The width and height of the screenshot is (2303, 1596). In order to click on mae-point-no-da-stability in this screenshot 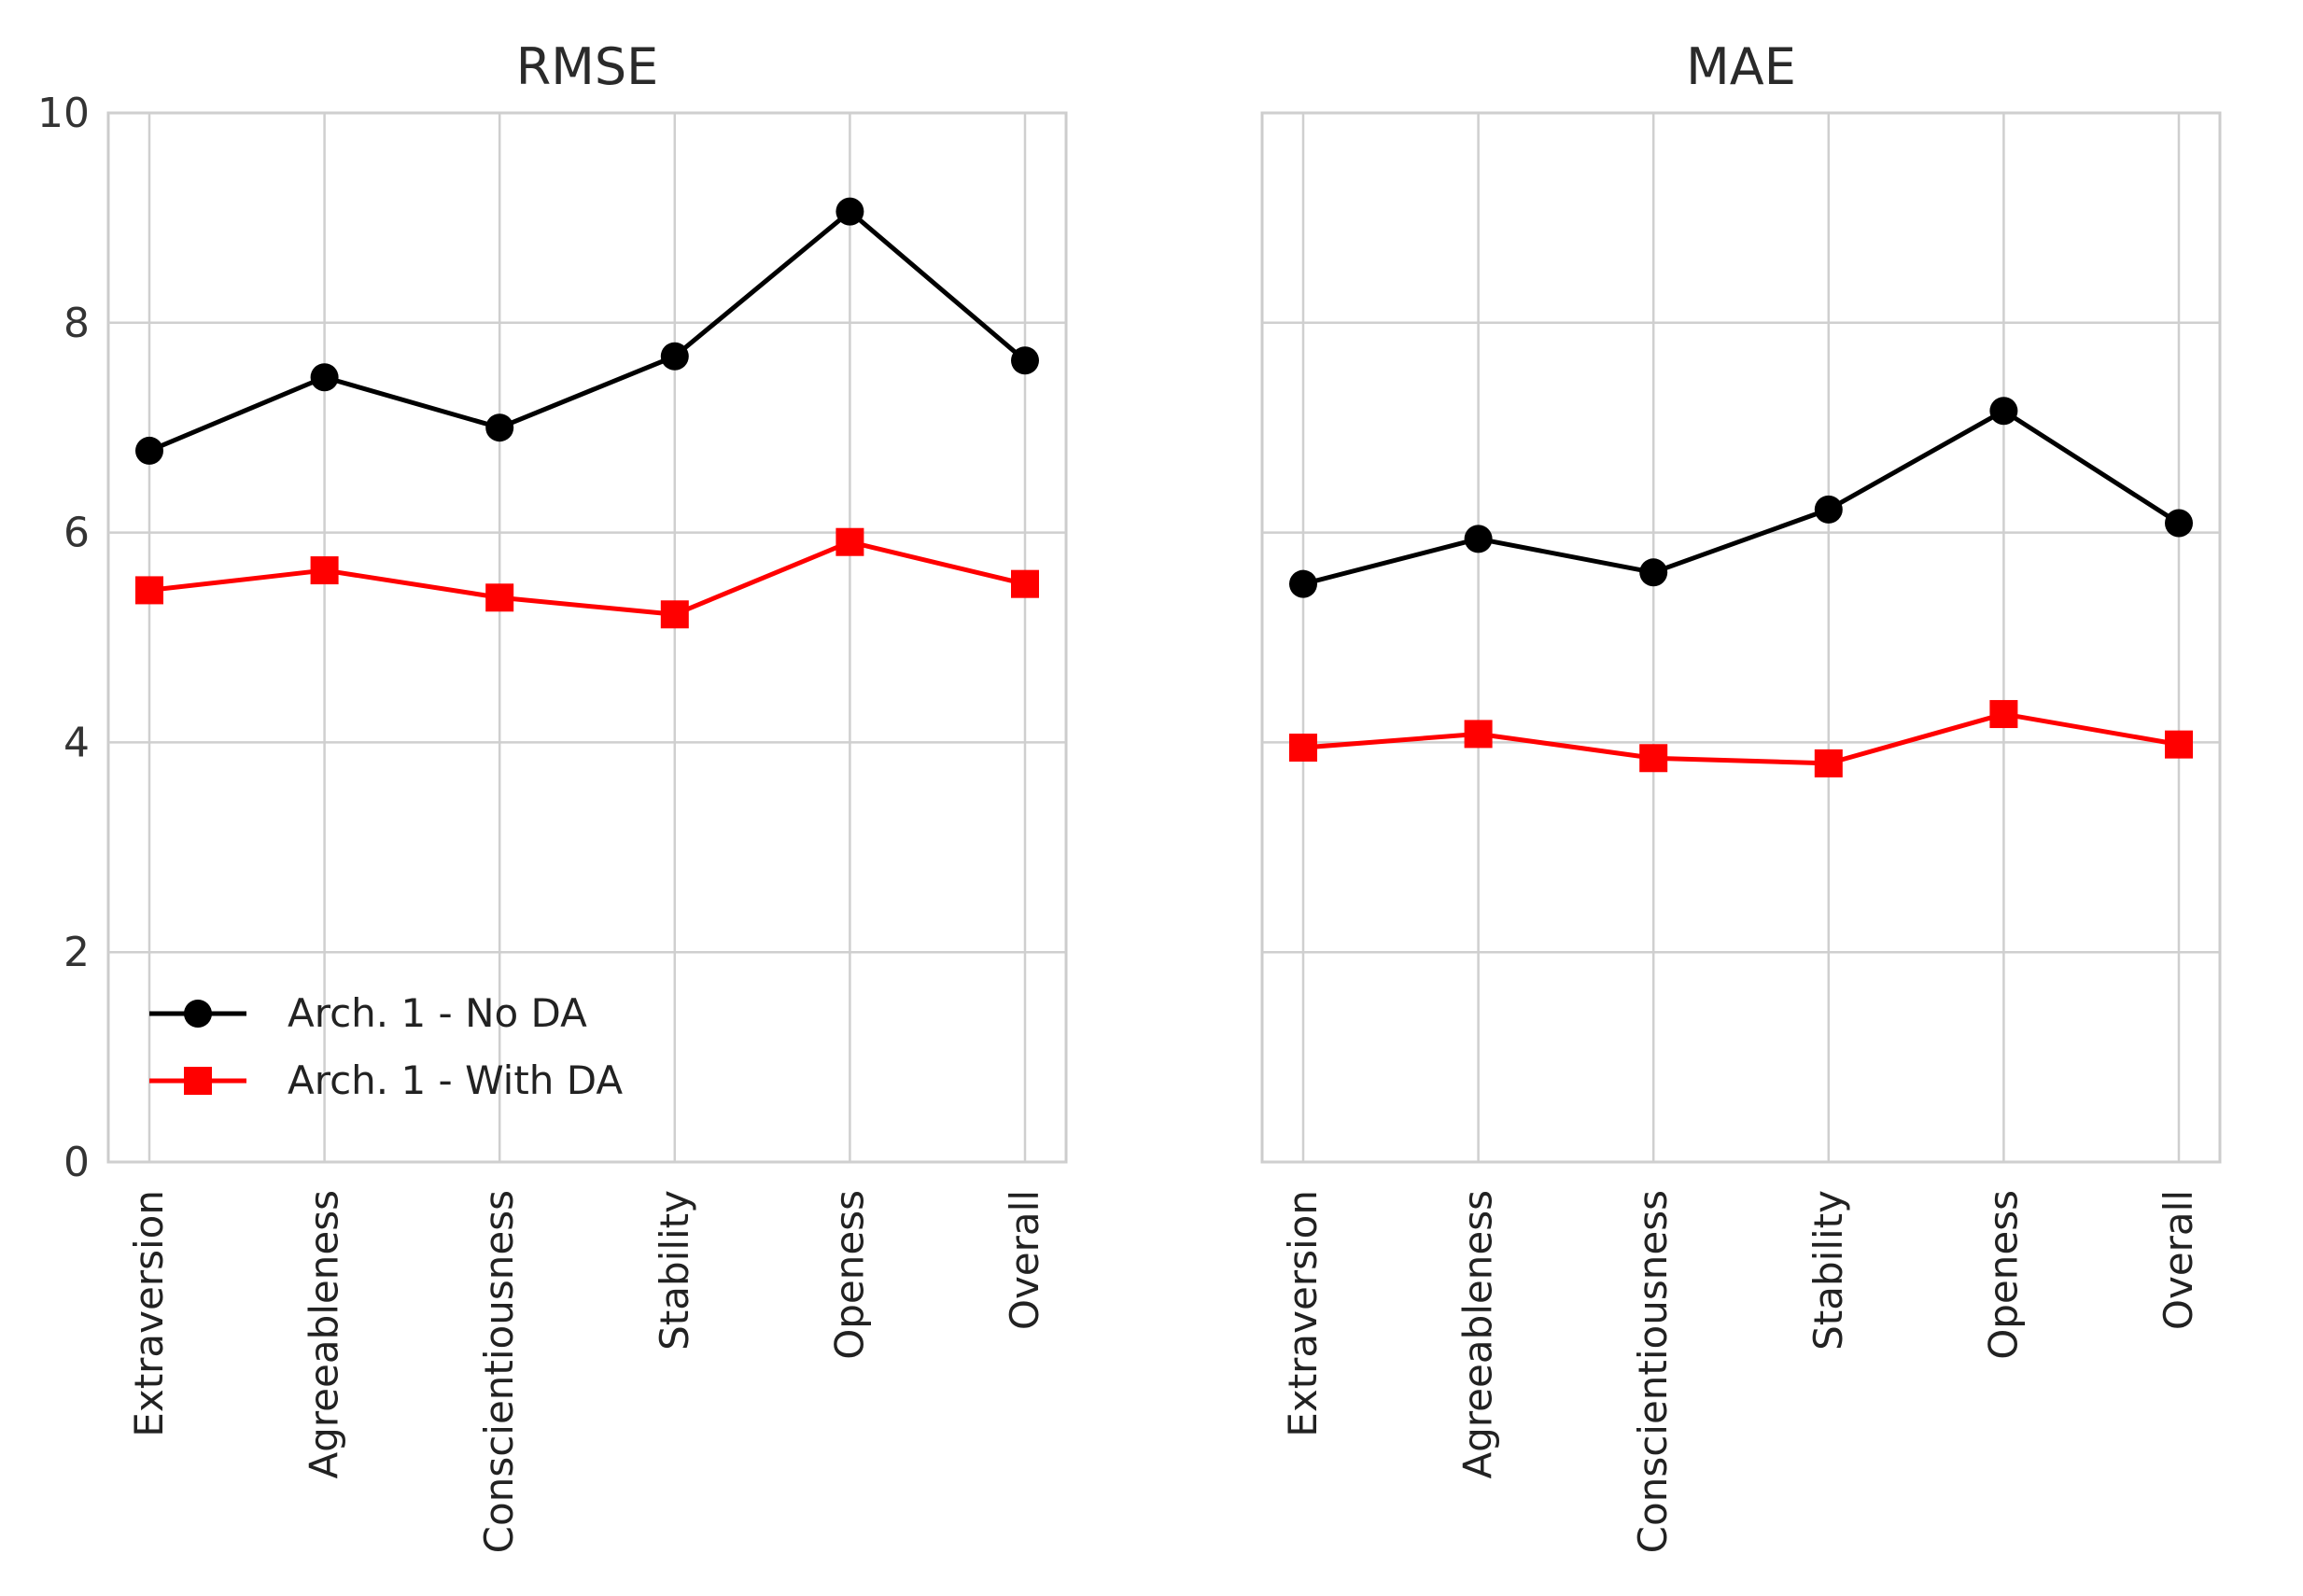, I will do `click(1828, 509)`.